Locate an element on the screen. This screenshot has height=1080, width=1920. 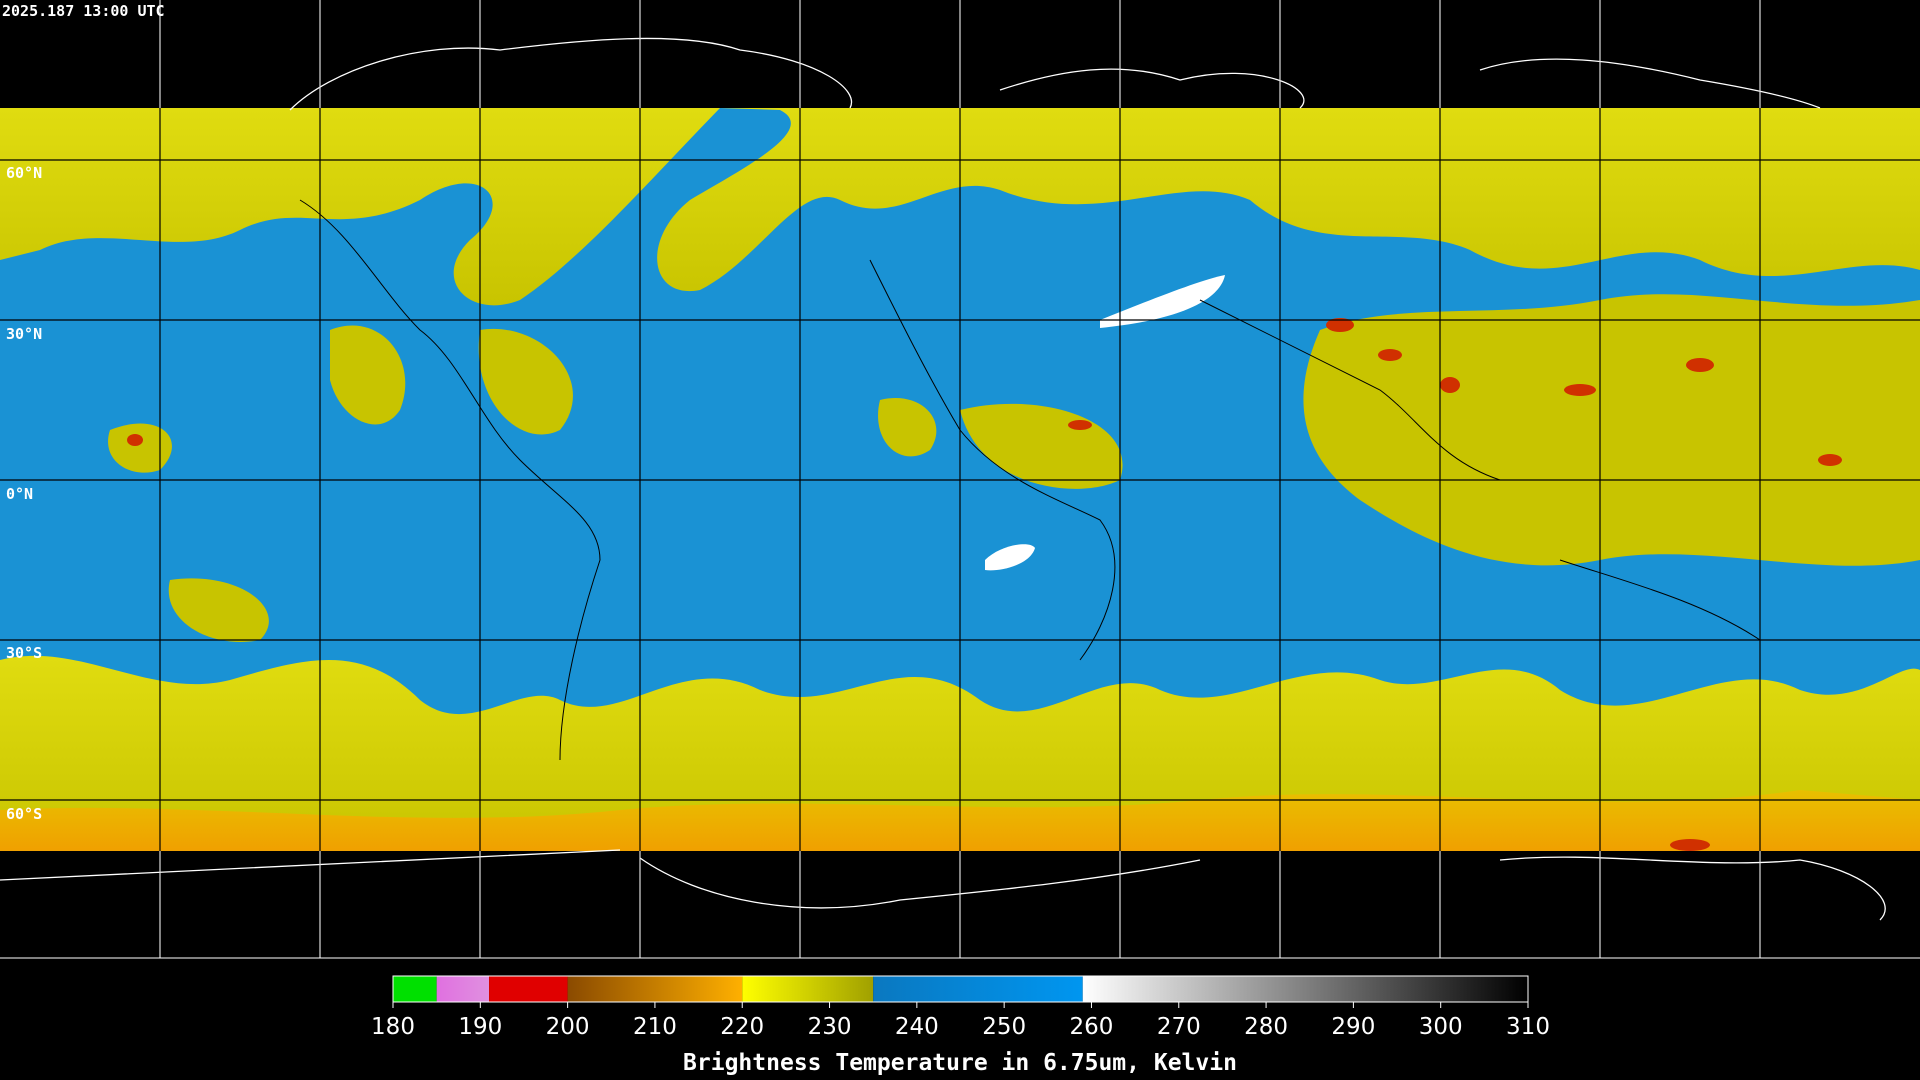
timestamp: 2025.187 13:00 UTC is located at coordinates (83, 11).